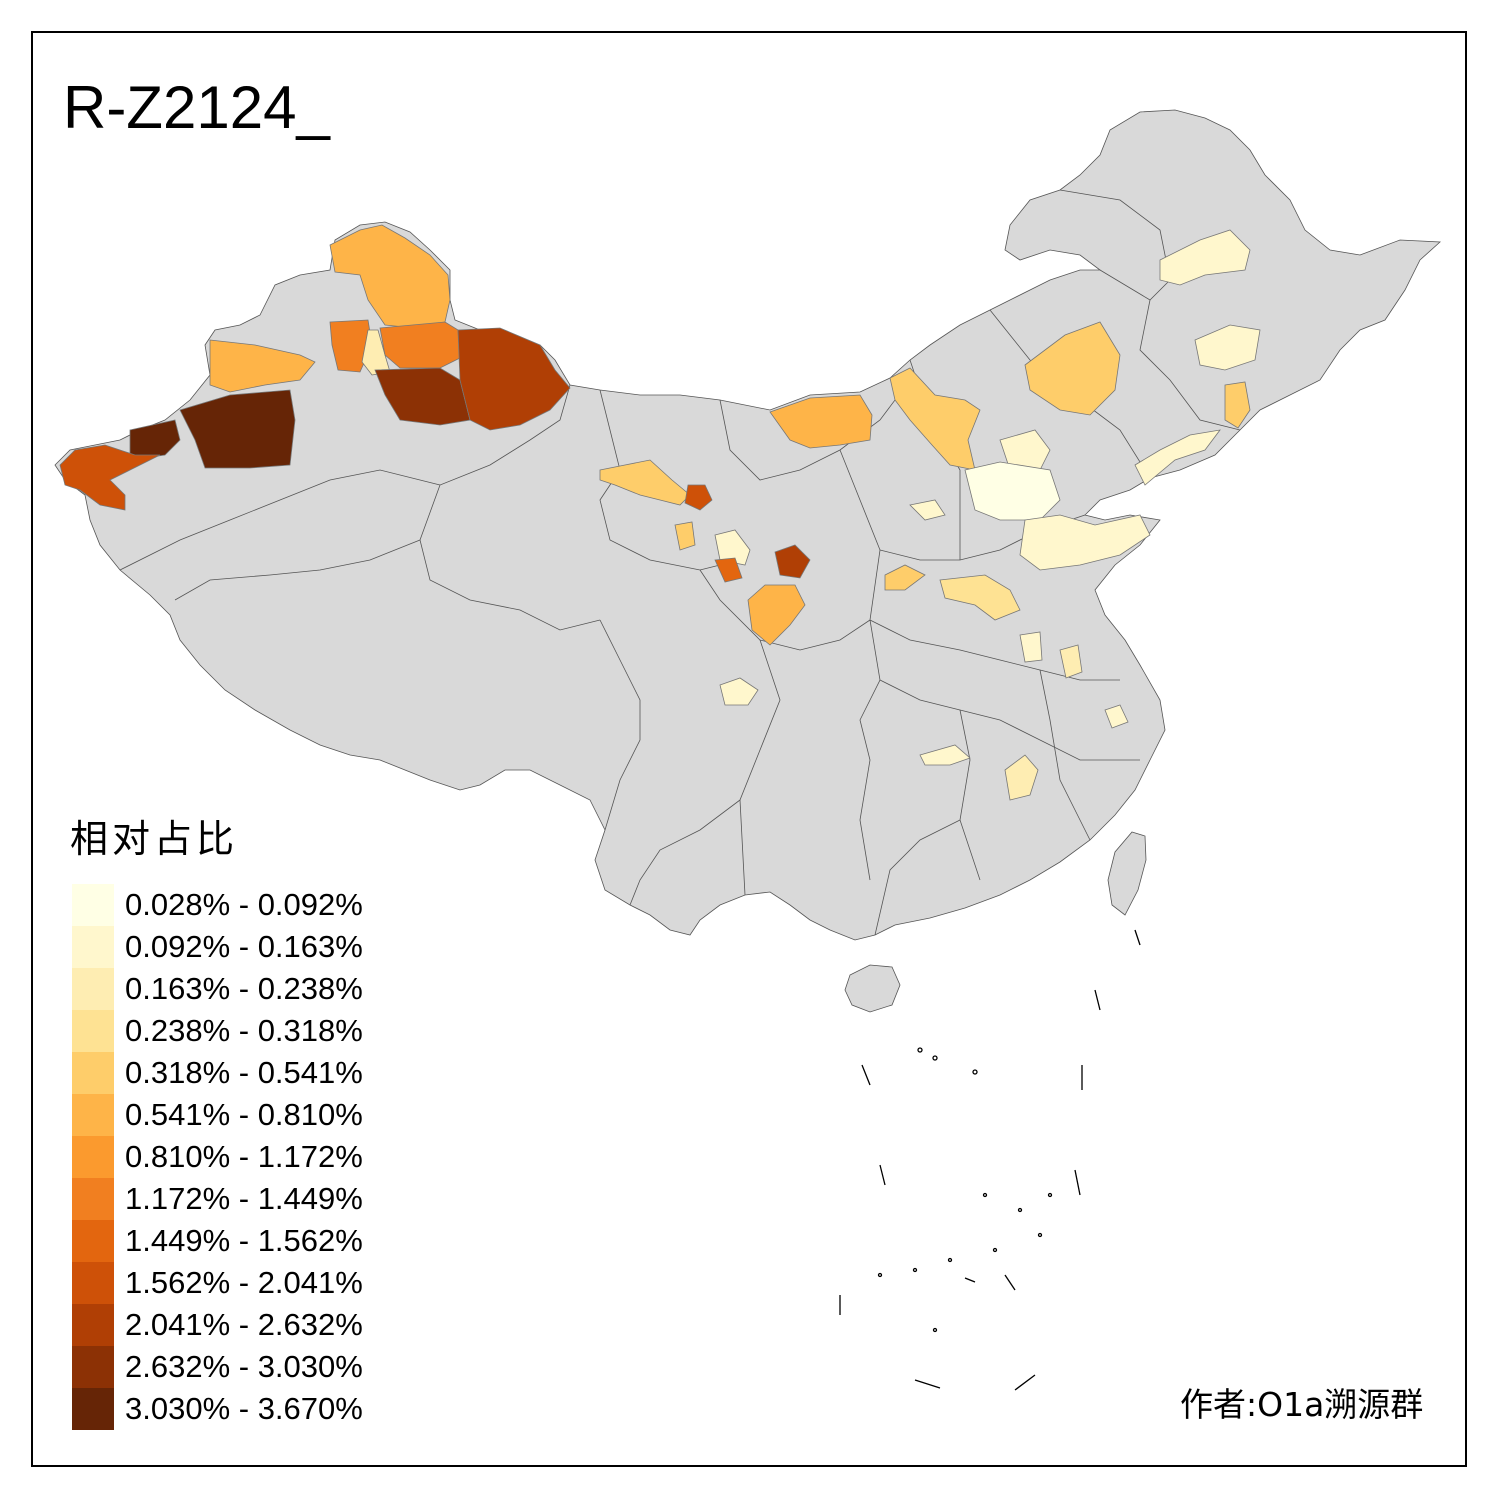 The height and width of the screenshot is (1500, 1500). I want to click on region-alxa, so click(821, 421).